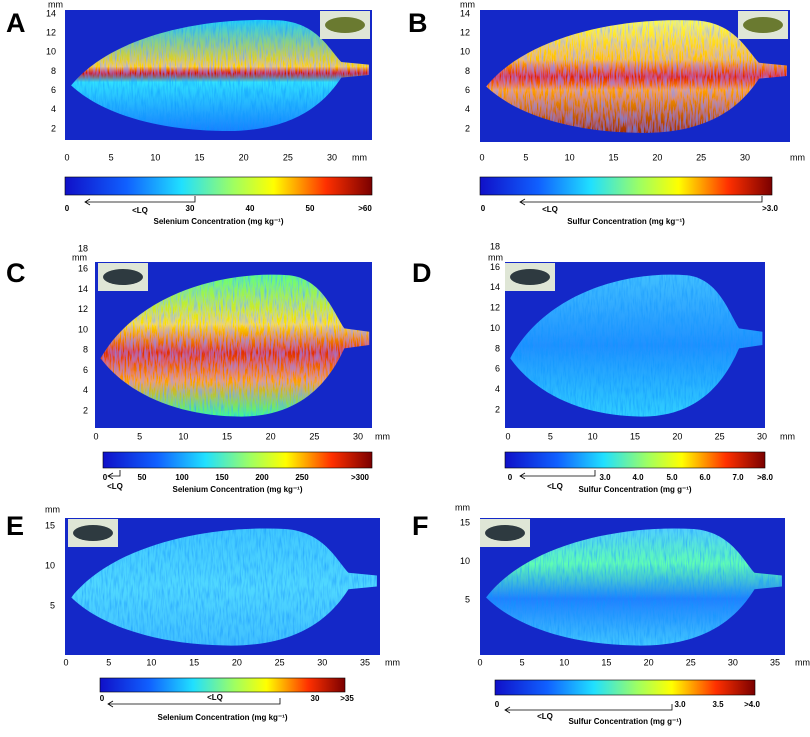 This screenshot has height=737, width=810. What do you see at coordinates (83, 269) in the screenshot?
I see `y-tick-label: 16` at bounding box center [83, 269].